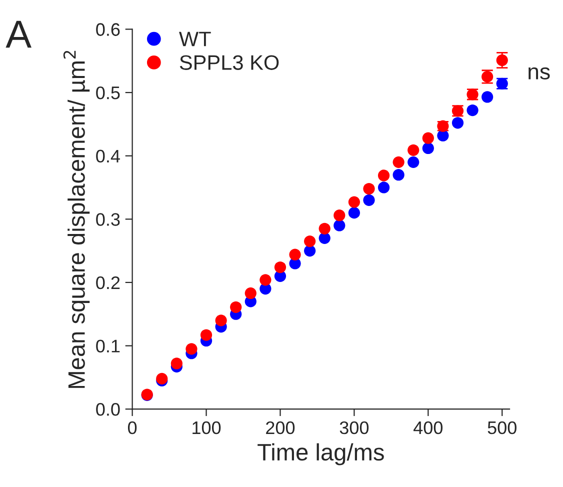 Image resolution: width=563 pixels, height=487 pixels. What do you see at coordinates (108, 156) in the screenshot?
I see `y-tick-label: 0.4` at bounding box center [108, 156].